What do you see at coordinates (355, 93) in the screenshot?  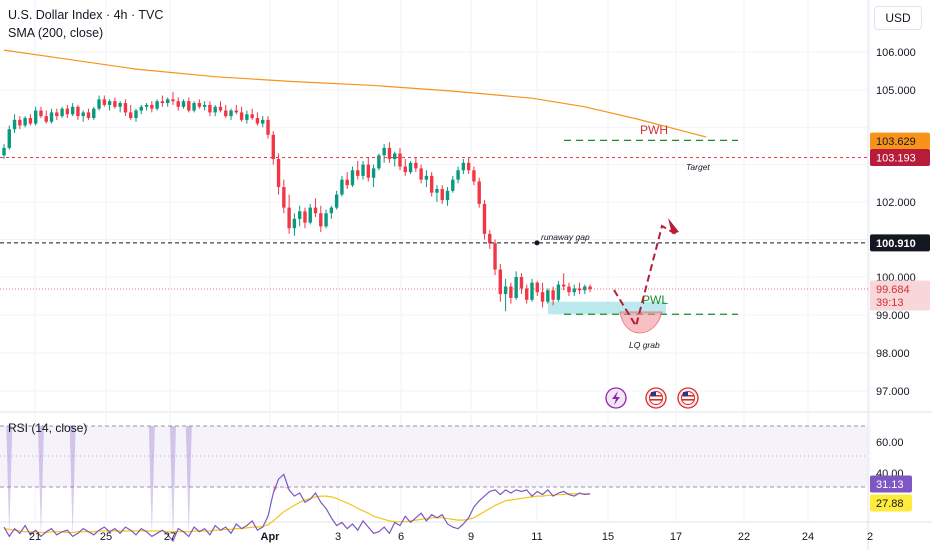 I see `sma-line` at bounding box center [355, 93].